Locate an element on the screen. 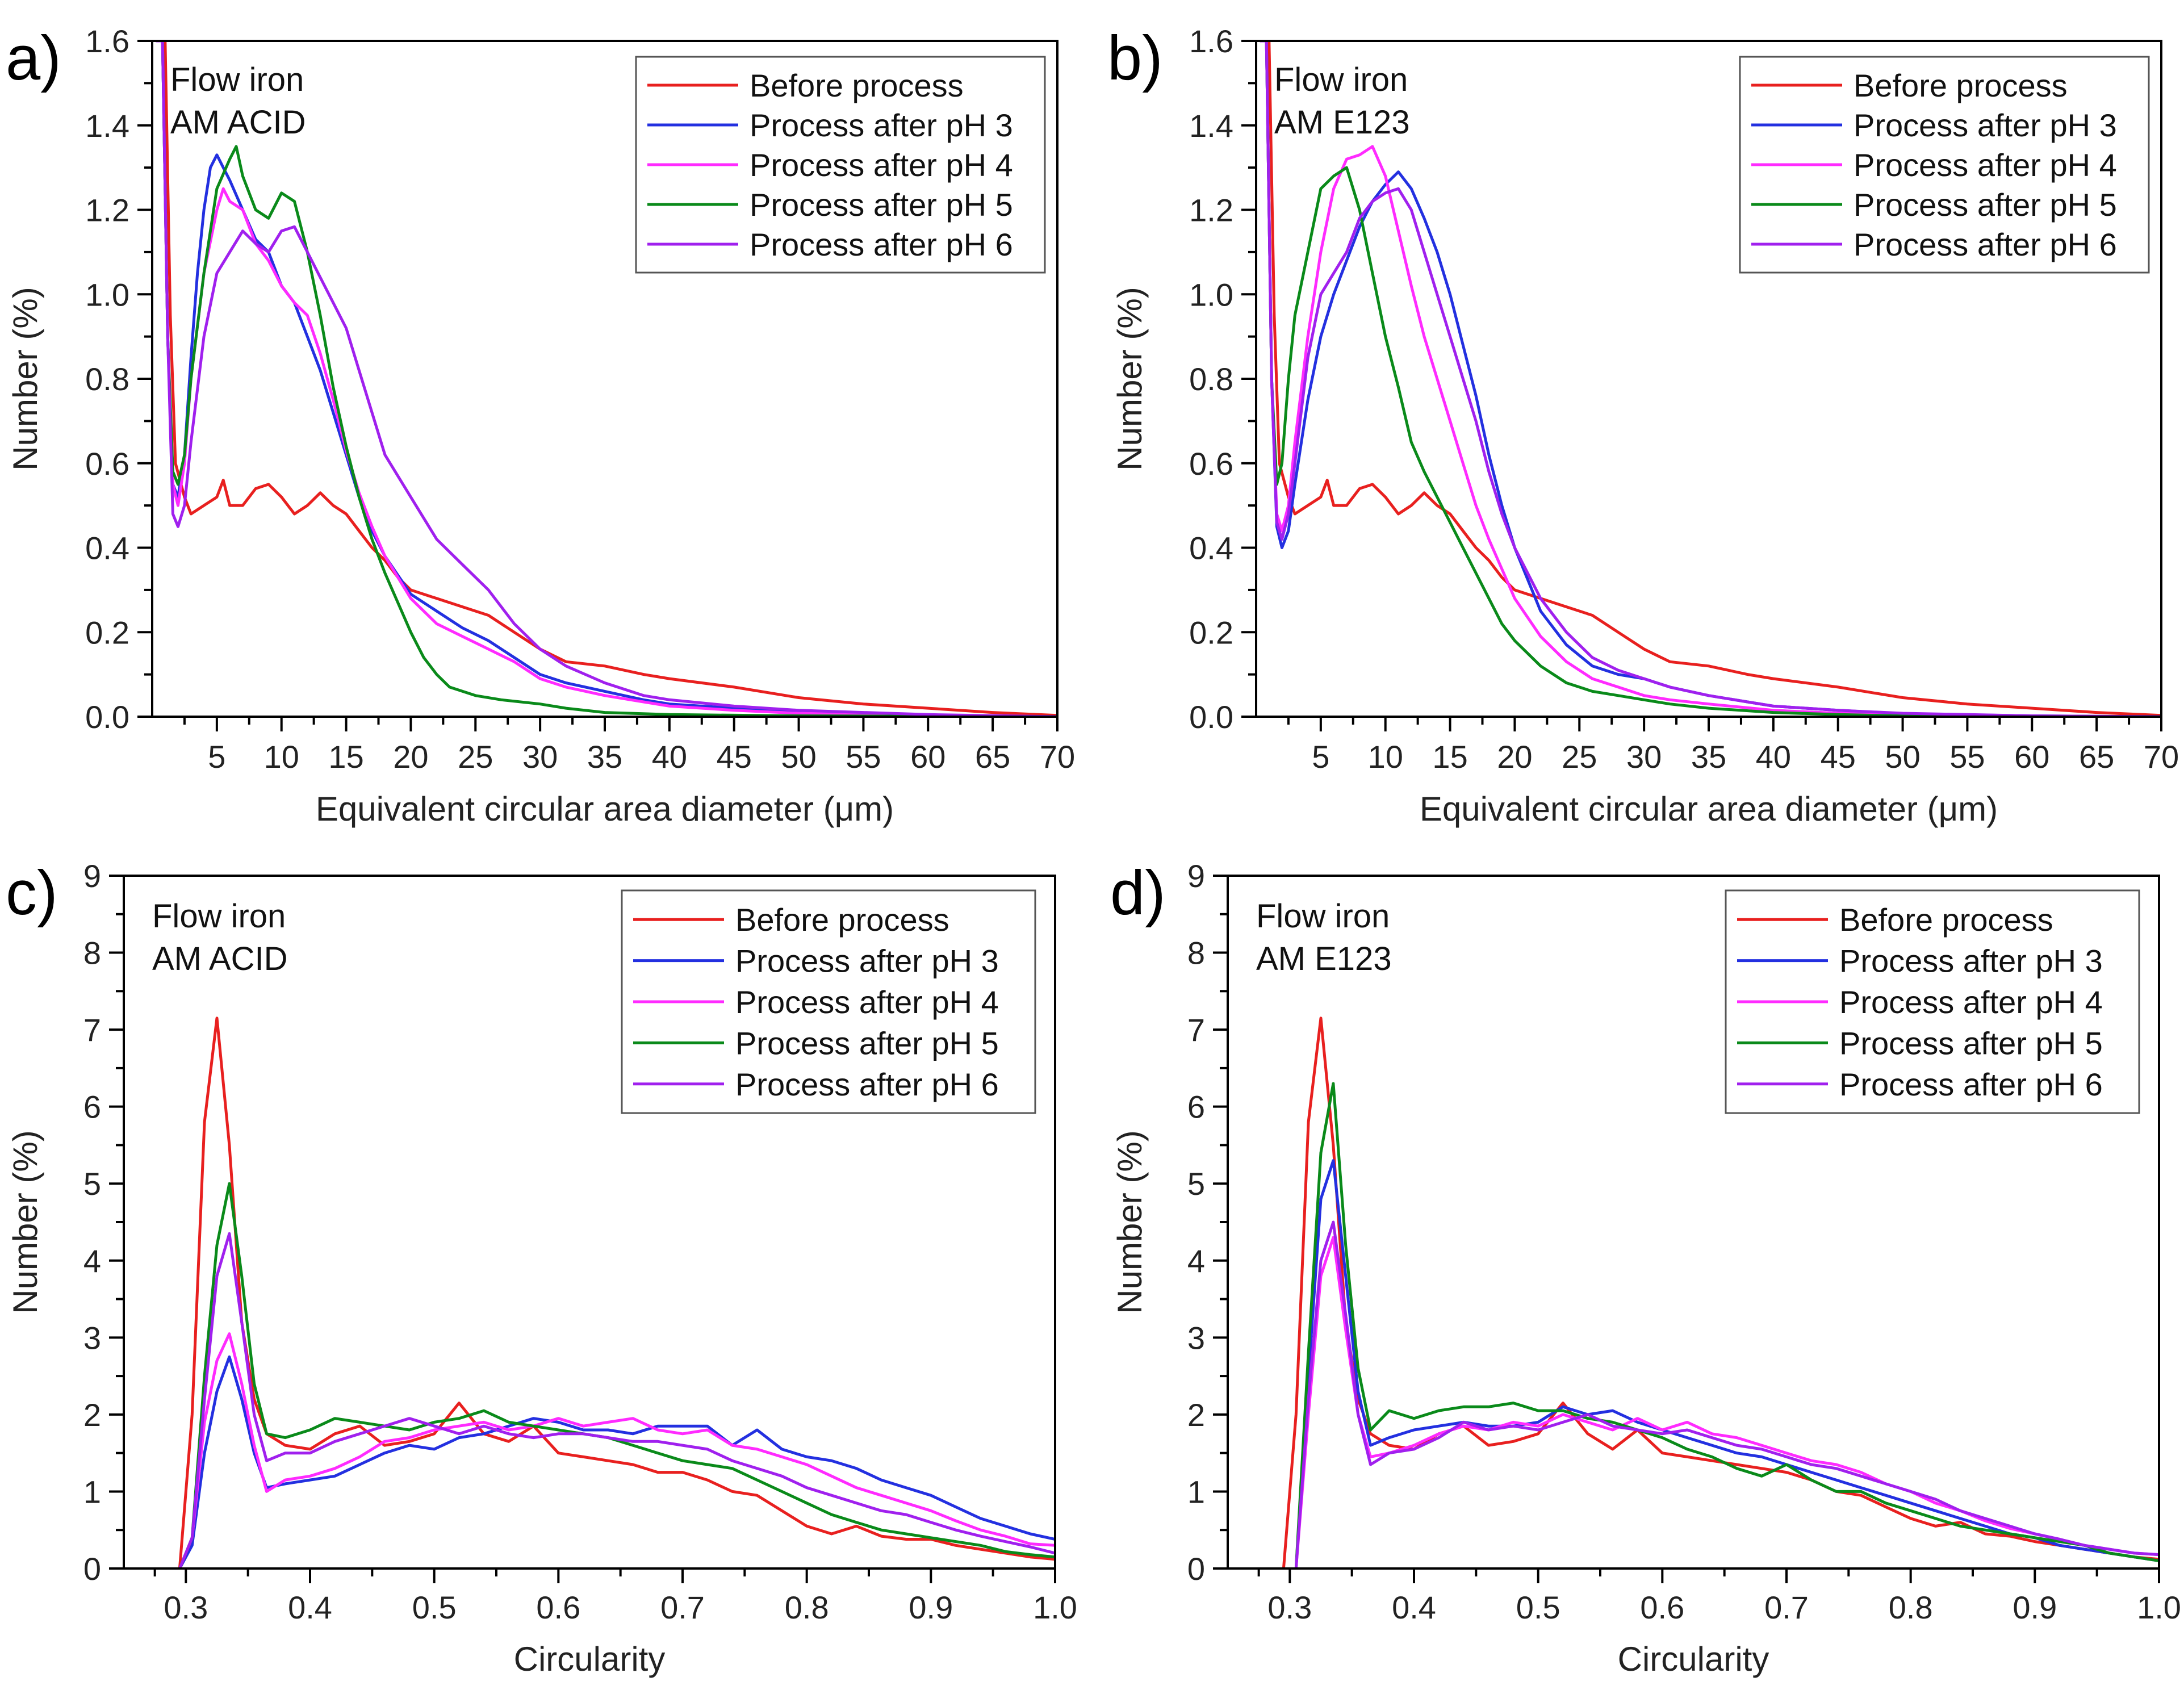  y-tick-label: 2 is located at coordinates (1196, 1415).